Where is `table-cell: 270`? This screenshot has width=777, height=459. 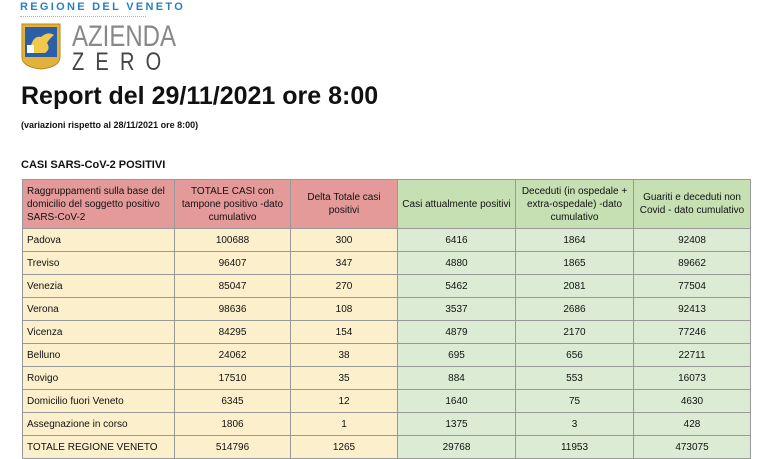
table-cell: 270 is located at coordinates (344, 286).